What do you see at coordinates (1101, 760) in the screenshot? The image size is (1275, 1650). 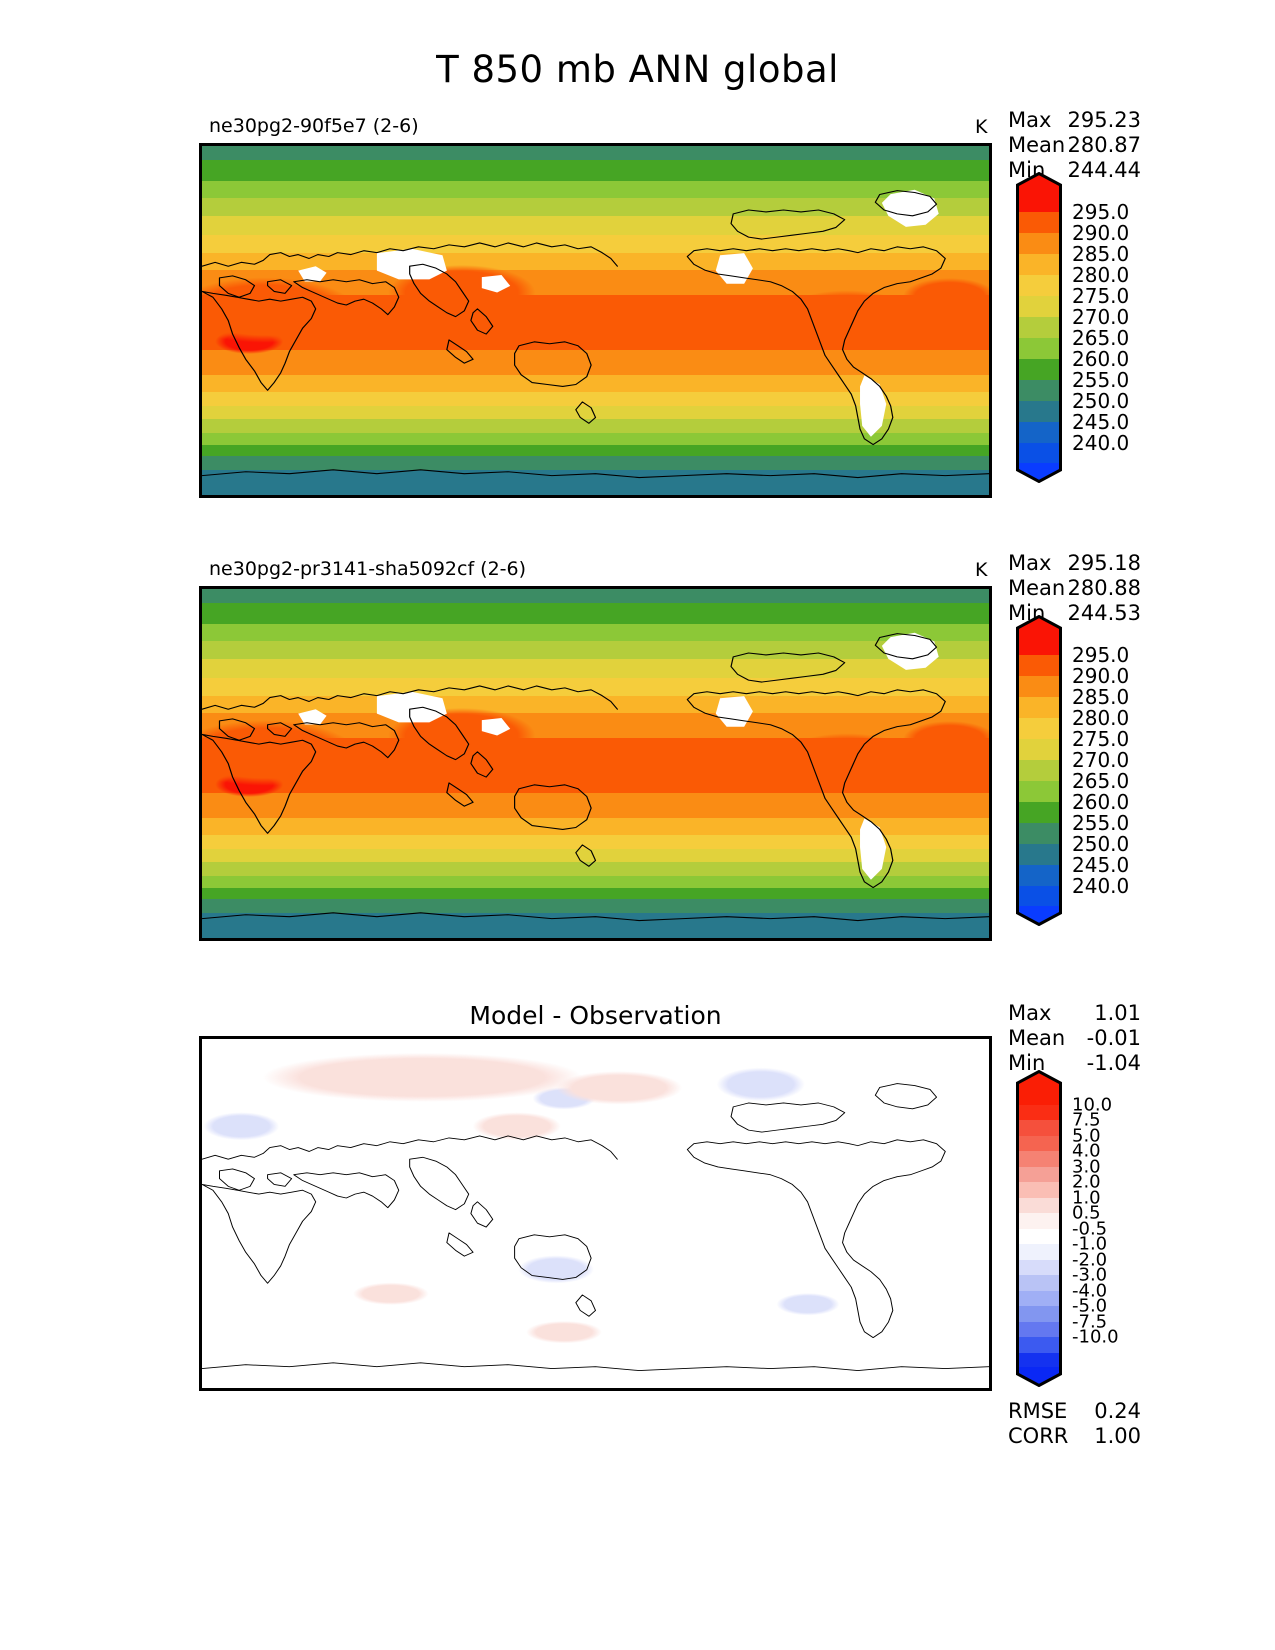 I see `colorbar-tick-label: 270.0` at bounding box center [1101, 760].